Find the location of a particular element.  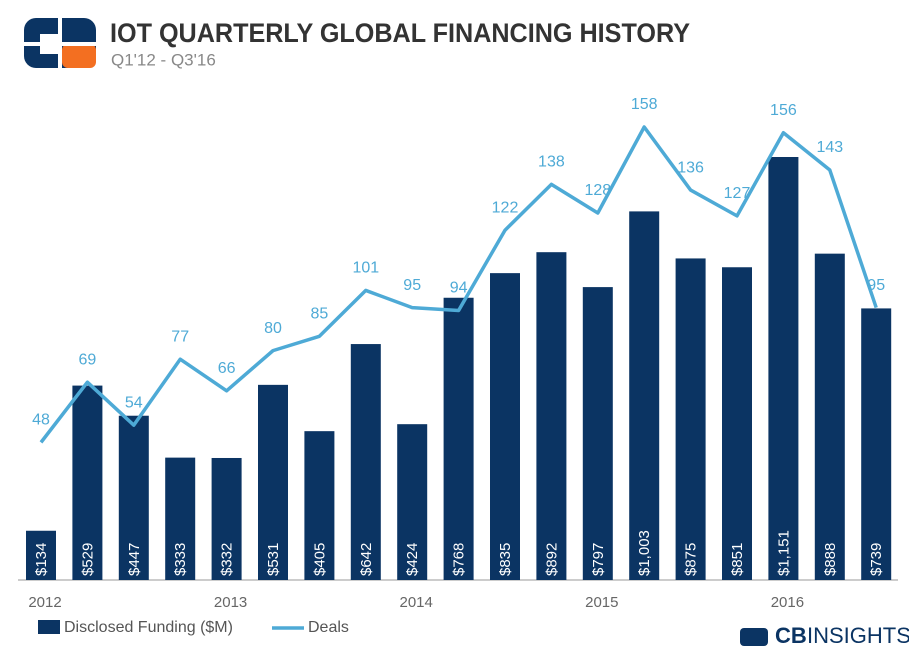

bar-value-label: $768 is located at coordinates (459, 559).